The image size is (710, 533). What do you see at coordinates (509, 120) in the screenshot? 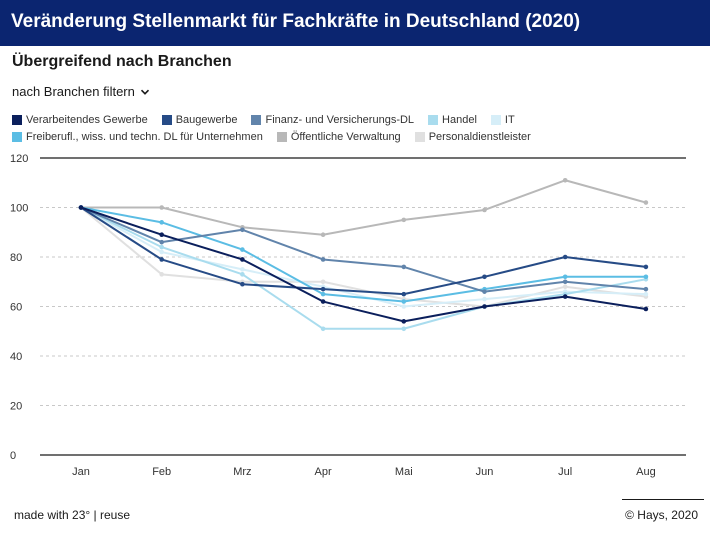
I see `legend-label: IT` at bounding box center [509, 120].